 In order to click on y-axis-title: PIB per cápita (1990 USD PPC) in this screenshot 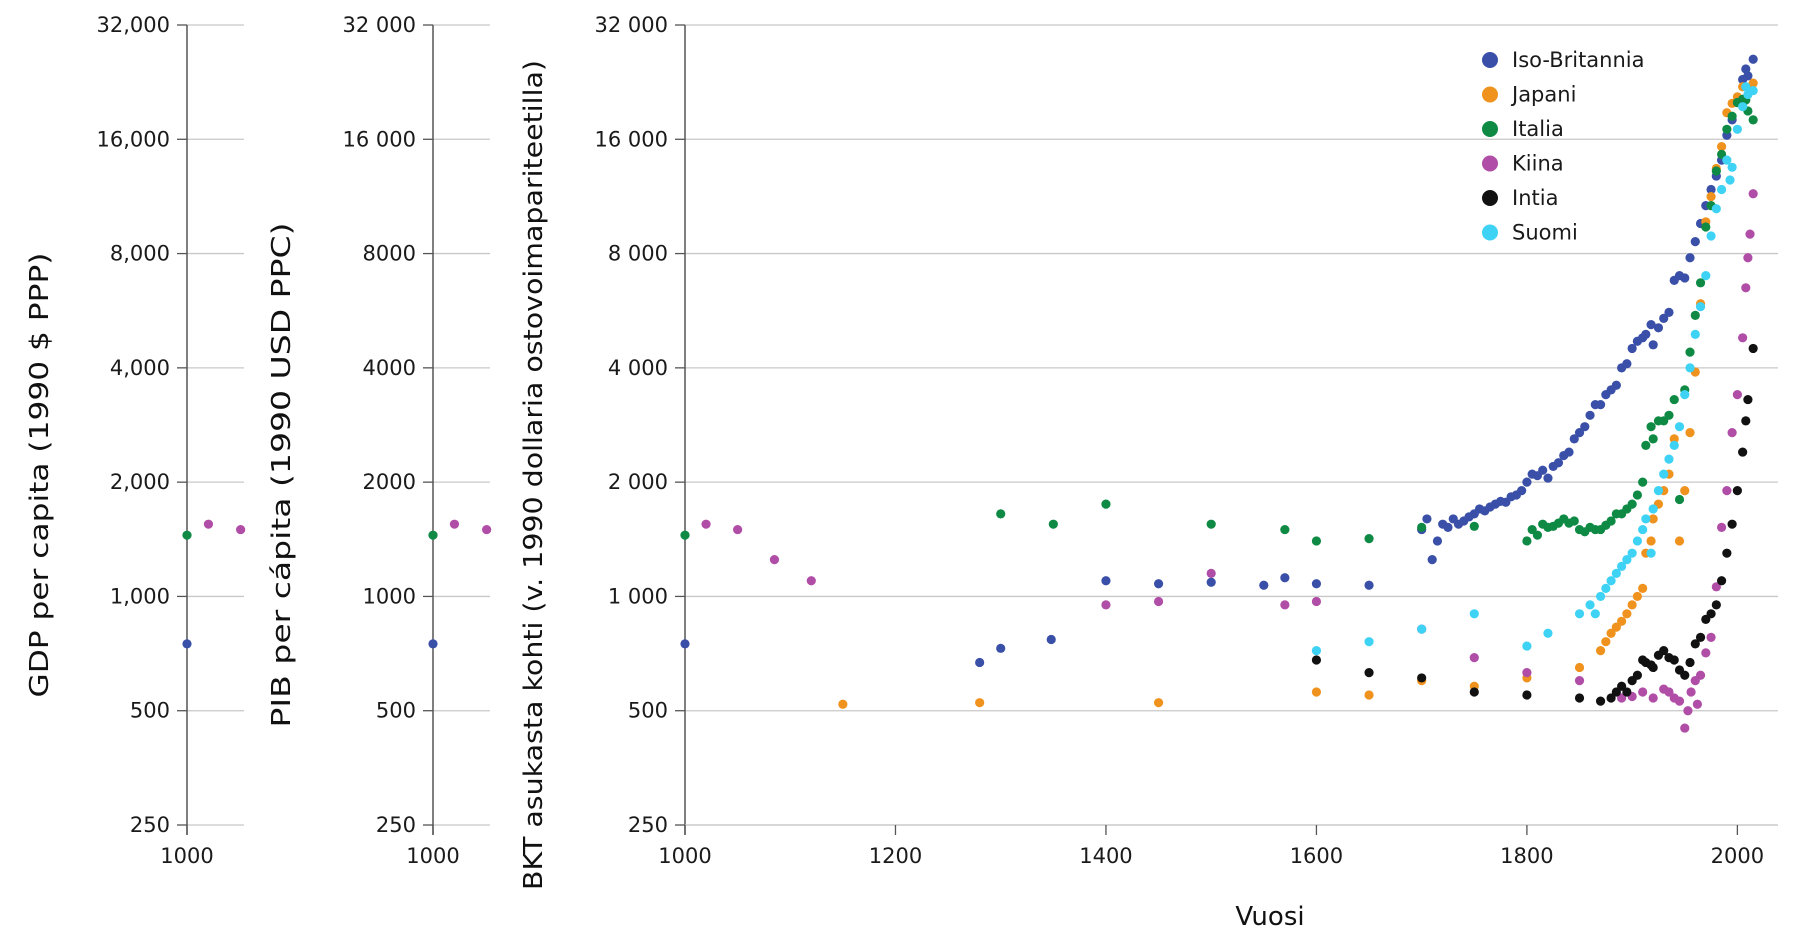, I will do `click(282, 475)`.